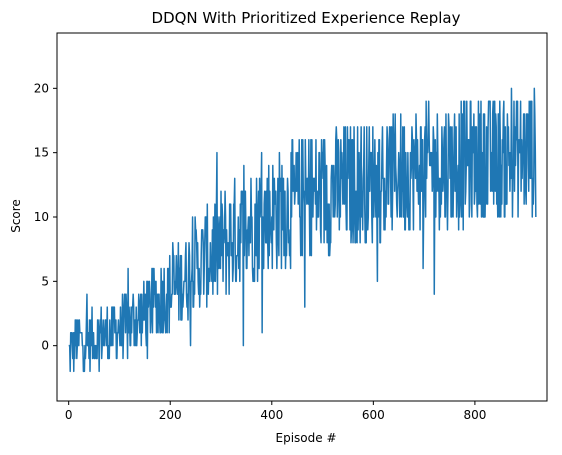  What do you see at coordinates (41, 217) in the screenshot?
I see `y-tick-label: 10` at bounding box center [41, 217].